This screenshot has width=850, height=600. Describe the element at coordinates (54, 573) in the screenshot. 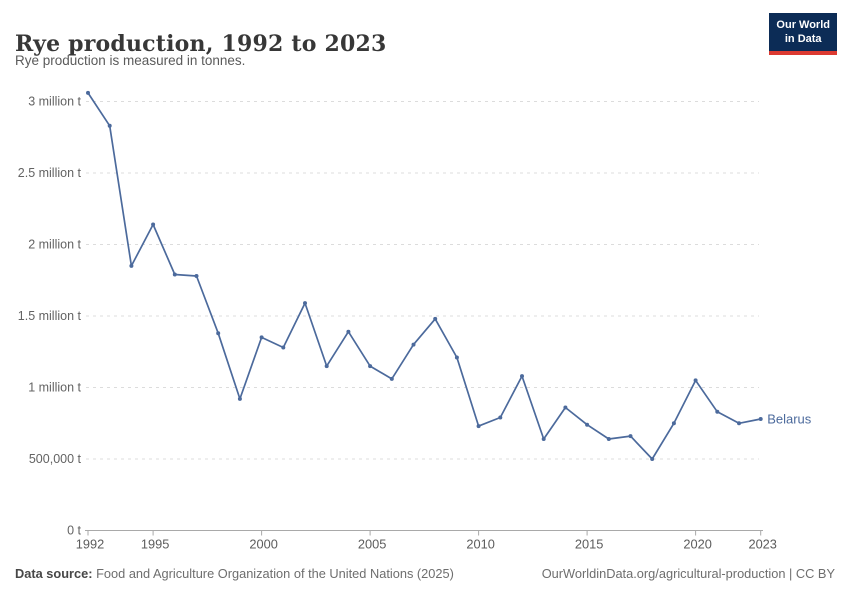

I see `data-source-label: Data source:` at that location.